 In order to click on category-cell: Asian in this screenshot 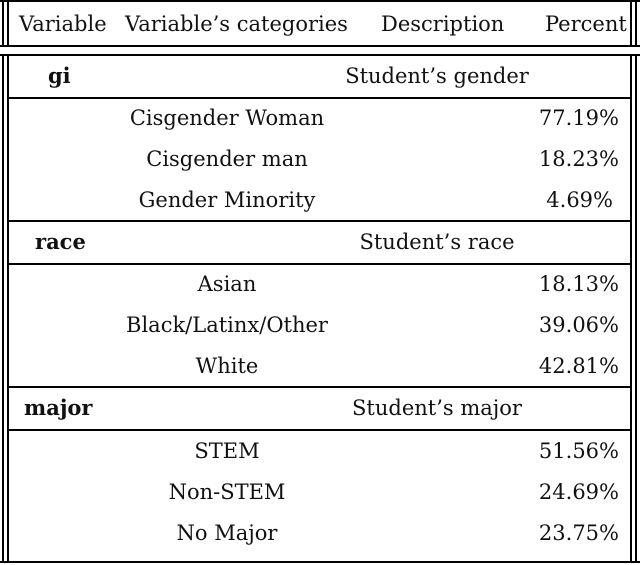, I will do `click(227, 284)`.